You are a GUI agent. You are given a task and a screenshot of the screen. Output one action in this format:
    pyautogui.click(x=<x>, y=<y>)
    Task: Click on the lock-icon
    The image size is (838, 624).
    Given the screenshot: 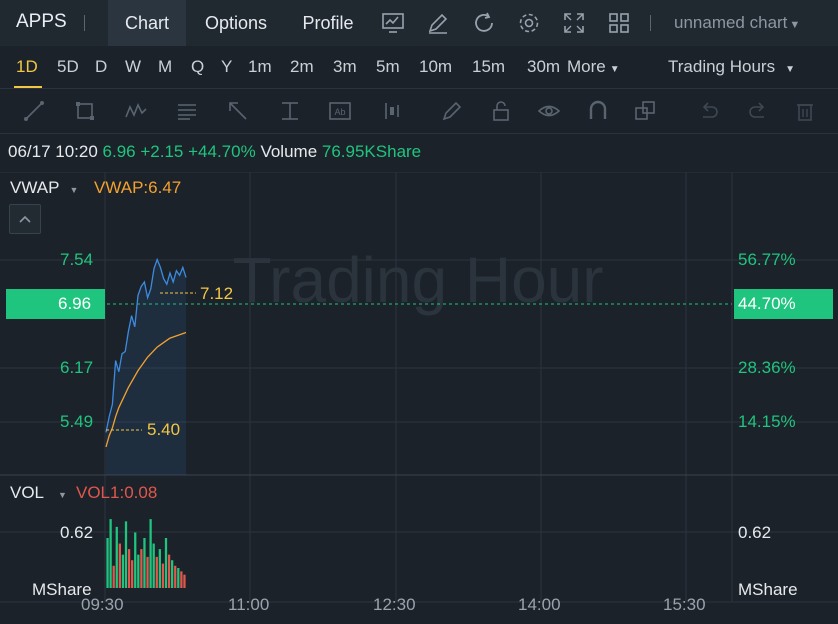 What is the action you would take?
    pyautogui.click(x=501, y=111)
    